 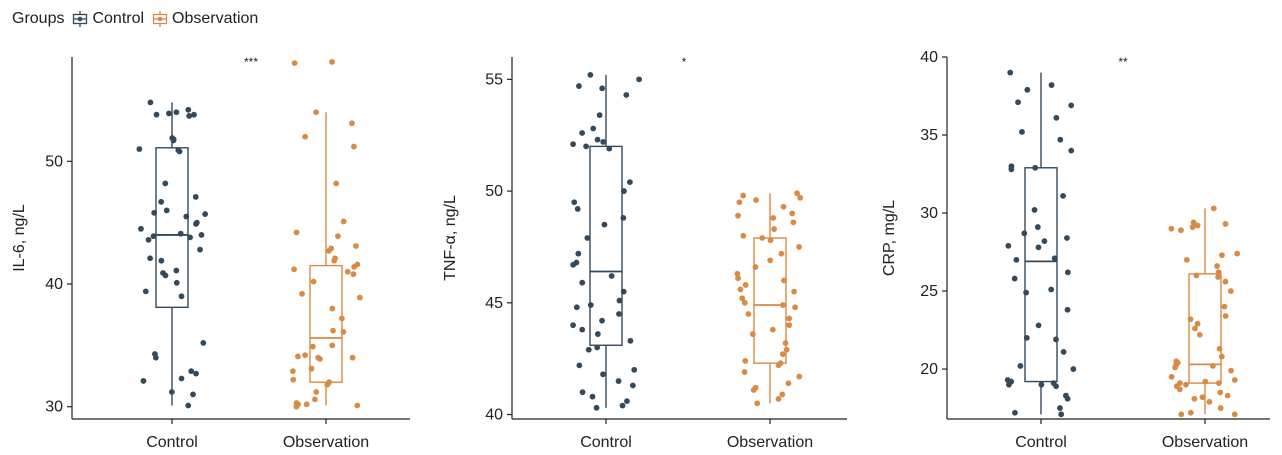 What do you see at coordinates (1041, 442) in the screenshot?
I see `x-tick-label: Control` at bounding box center [1041, 442].